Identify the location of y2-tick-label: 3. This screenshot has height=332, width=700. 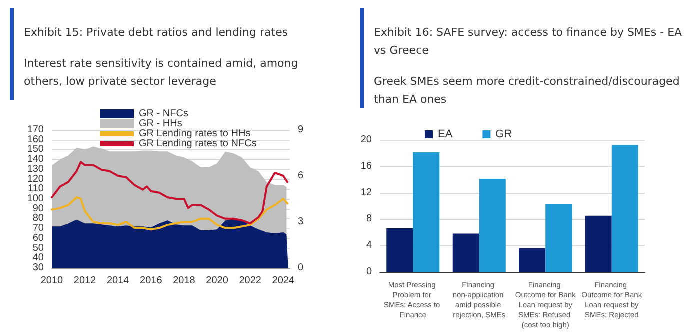
(301, 222).